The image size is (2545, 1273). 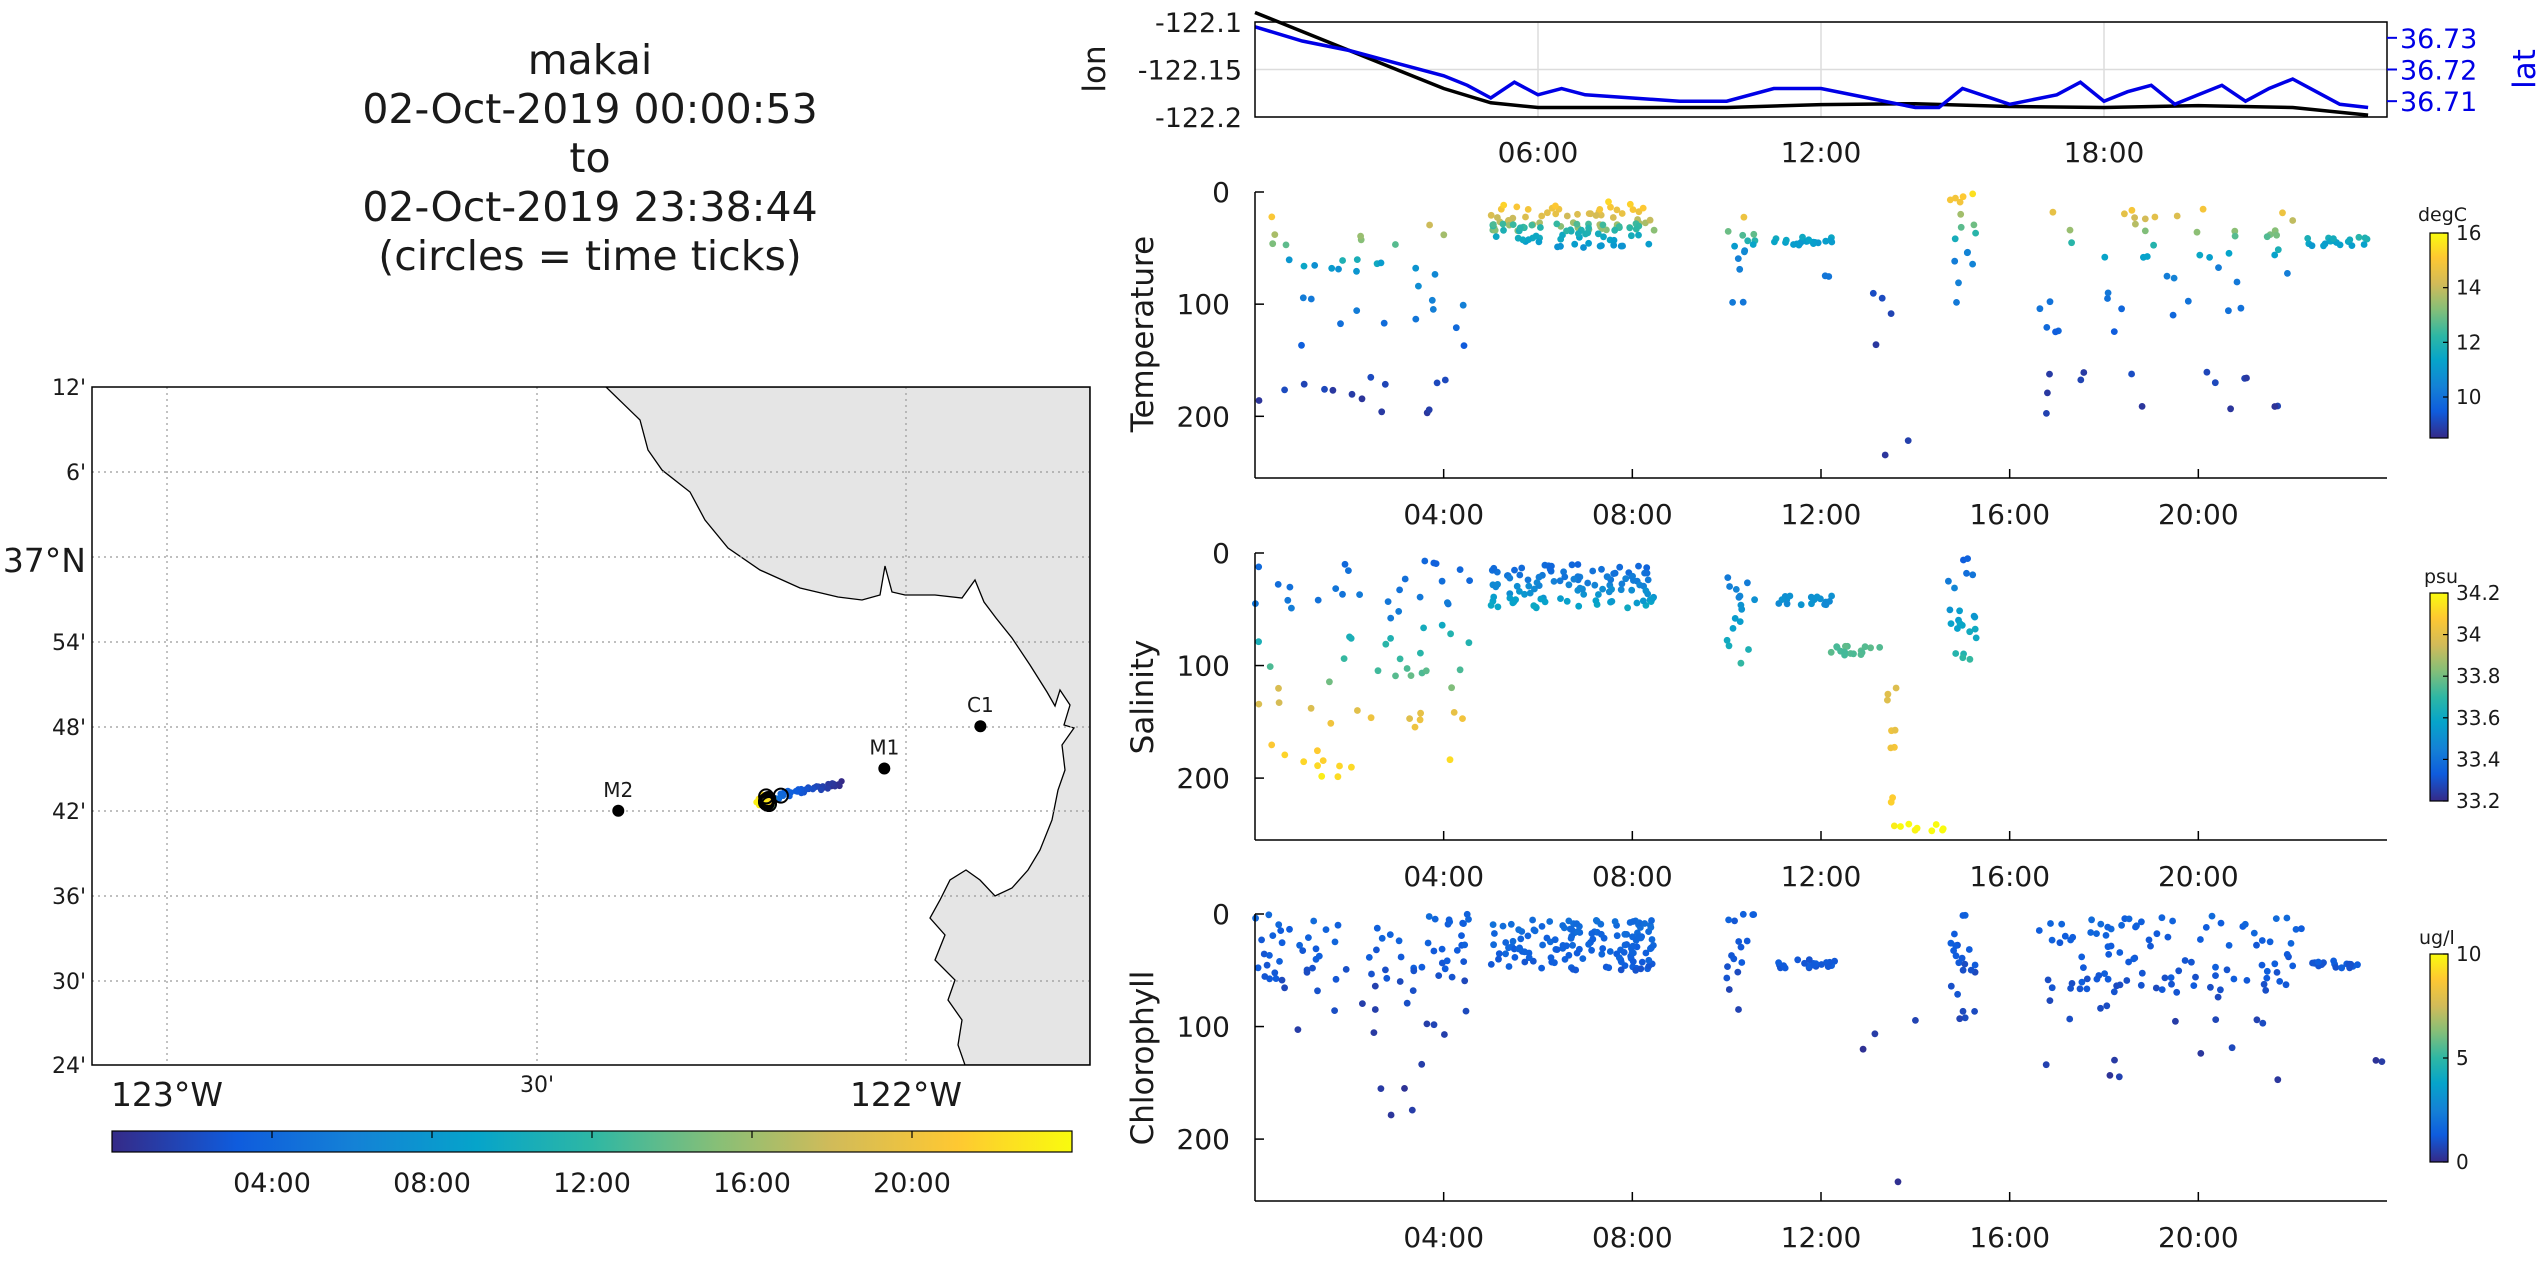 What do you see at coordinates (1221, 553) in the screenshot?
I see `y-tick-label: 0` at bounding box center [1221, 553].